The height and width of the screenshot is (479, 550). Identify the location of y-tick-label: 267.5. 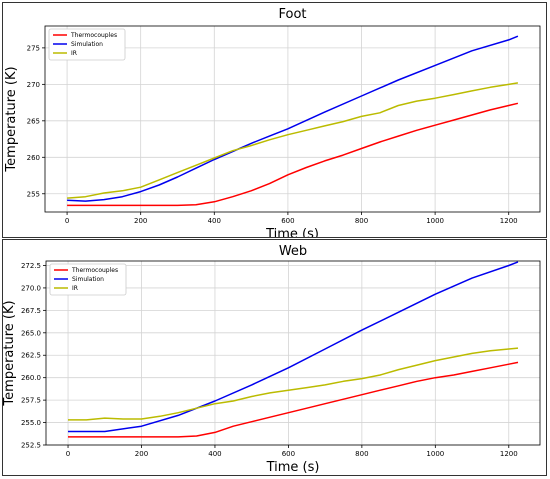
(31, 311).